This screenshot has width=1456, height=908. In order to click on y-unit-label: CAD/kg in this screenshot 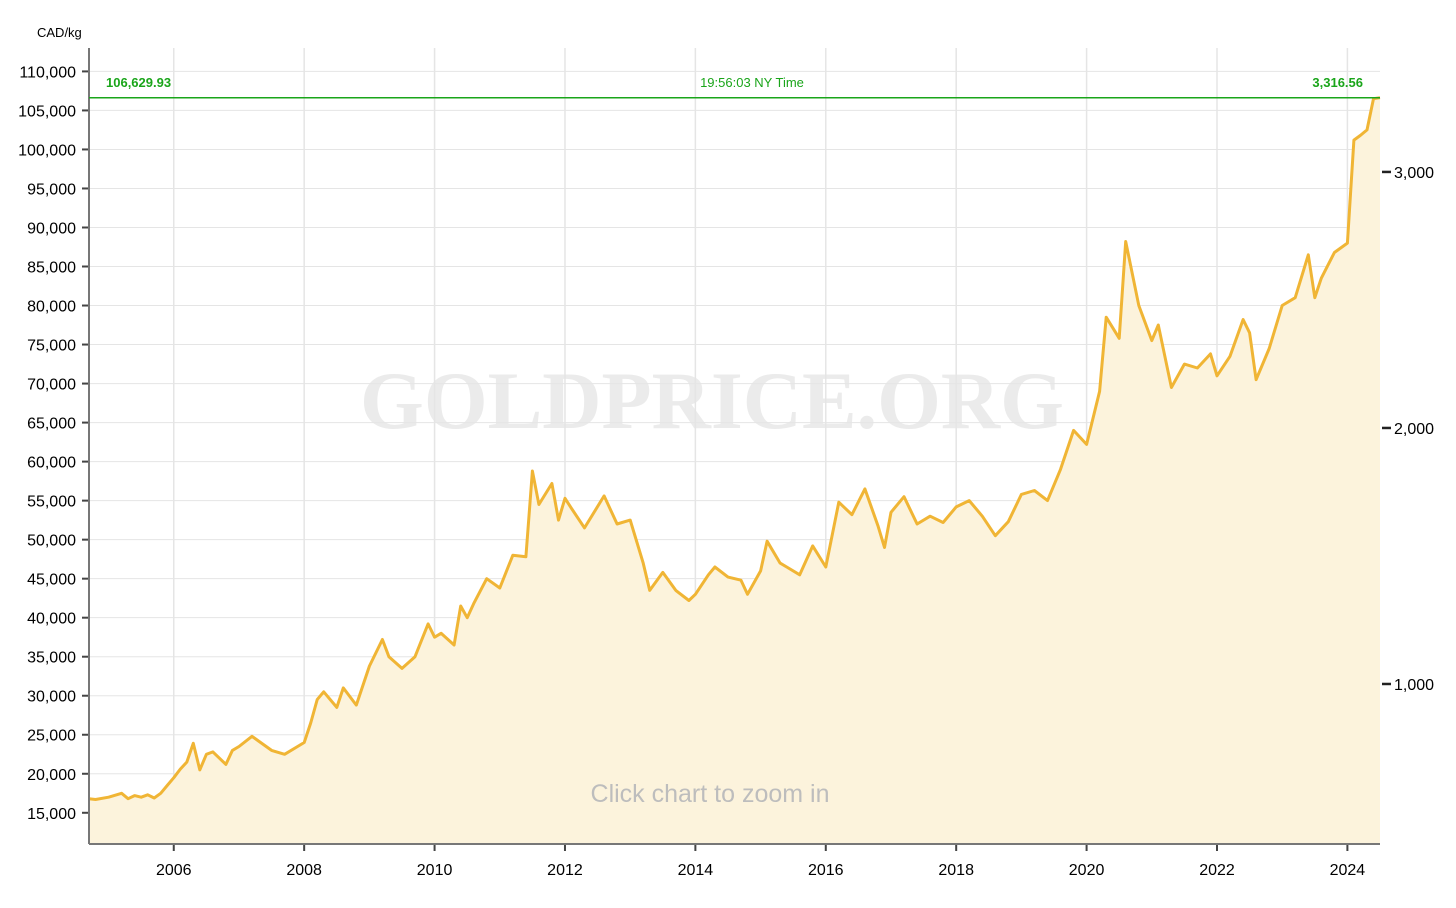, I will do `click(59, 32)`.